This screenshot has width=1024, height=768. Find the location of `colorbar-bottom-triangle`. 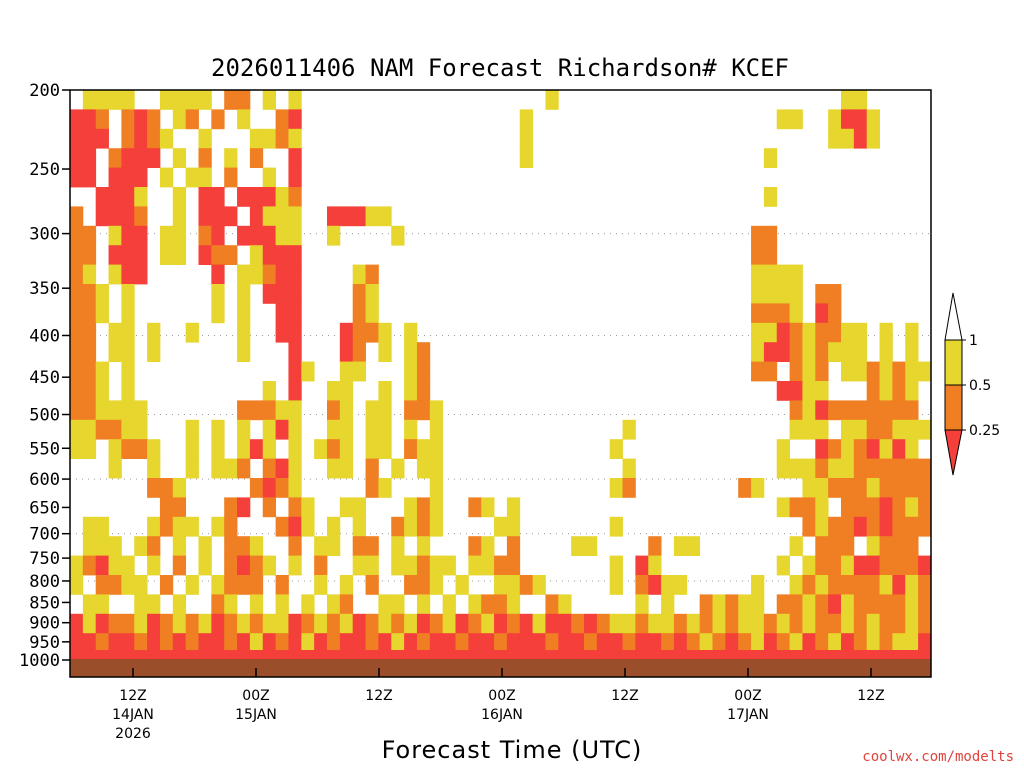

colorbar-bottom-triangle is located at coordinates (953, 452).